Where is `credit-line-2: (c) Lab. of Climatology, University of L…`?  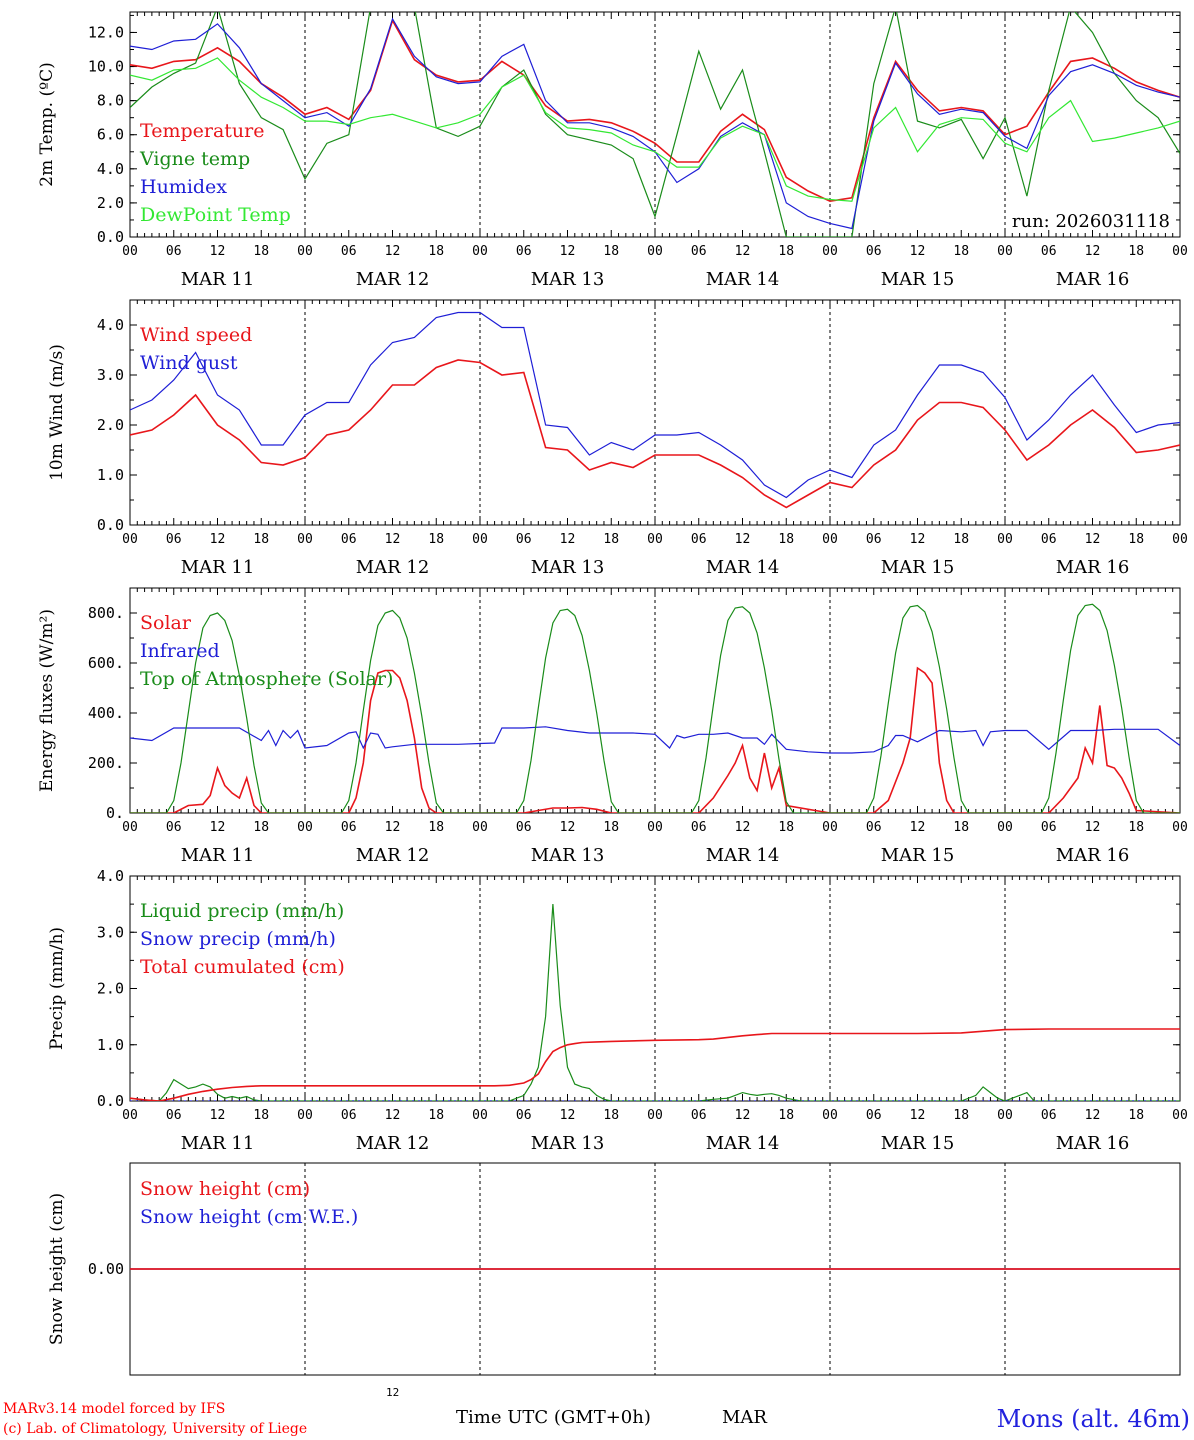
credit-line-2: (c) Lab. of Climatology, University of L… is located at coordinates (155, 1429).